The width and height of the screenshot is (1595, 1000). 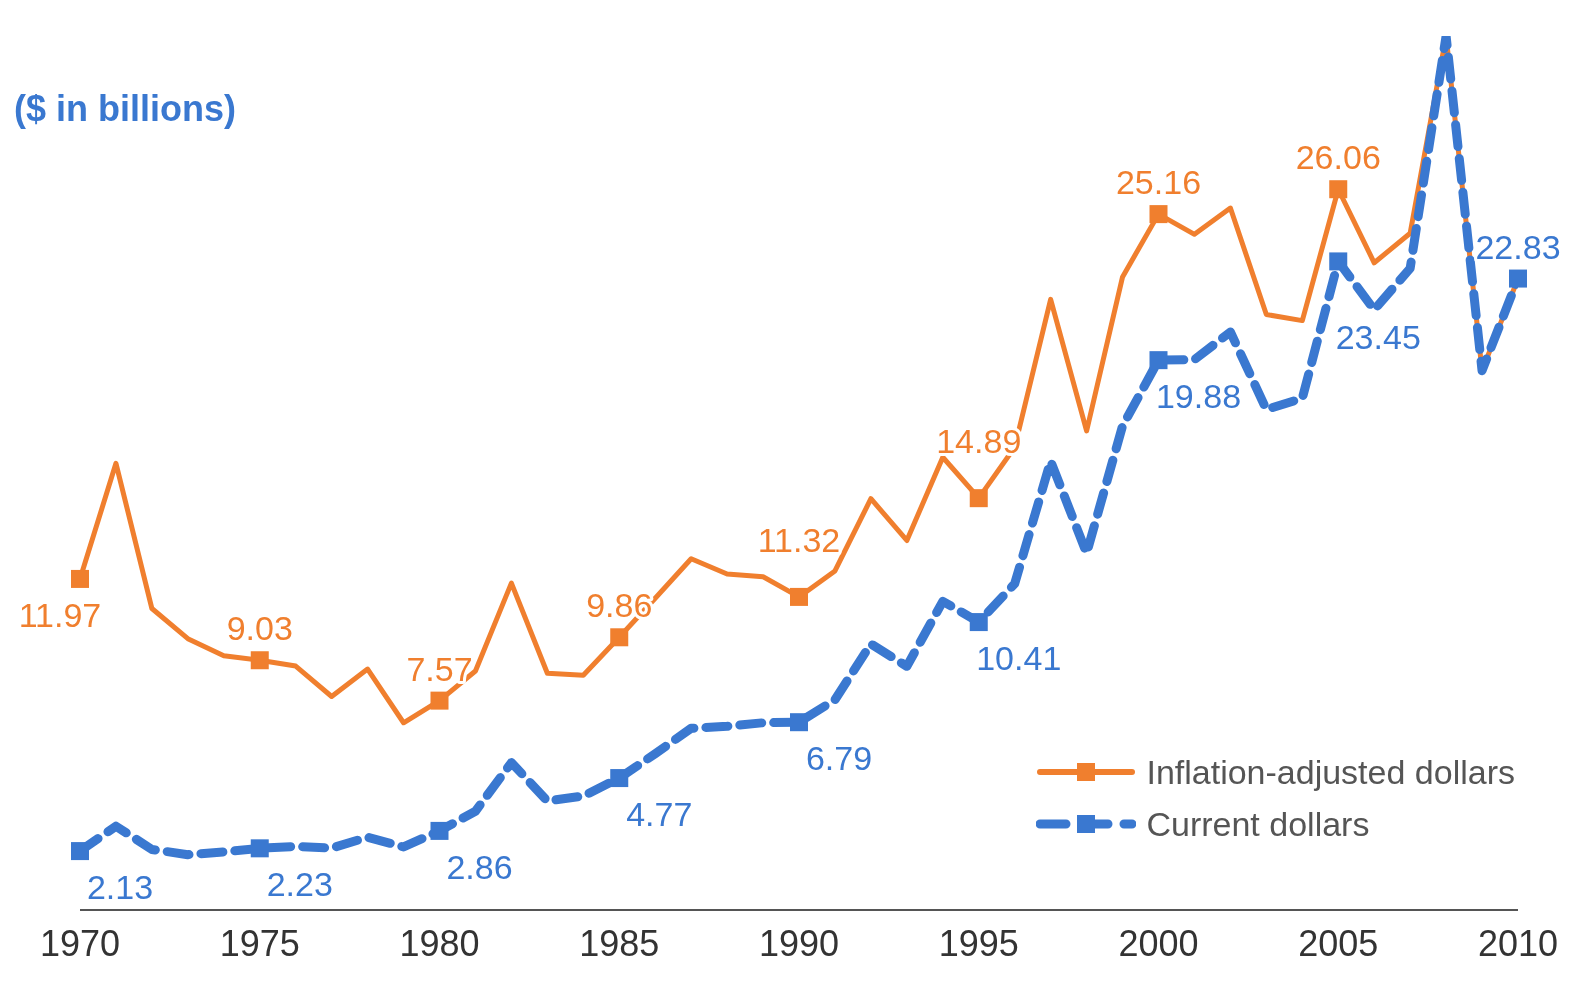 What do you see at coordinates (1330, 772) in the screenshot?
I see `legend-label: Inflation-adjusted dollars` at bounding box center [1330, 772].